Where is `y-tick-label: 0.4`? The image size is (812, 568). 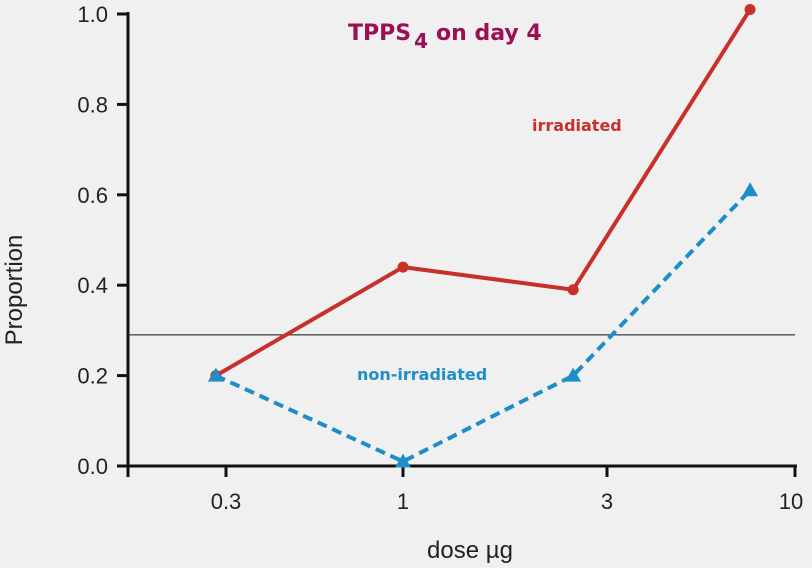
y-tick-label: 0.4 is located at coordinates (92, 285).